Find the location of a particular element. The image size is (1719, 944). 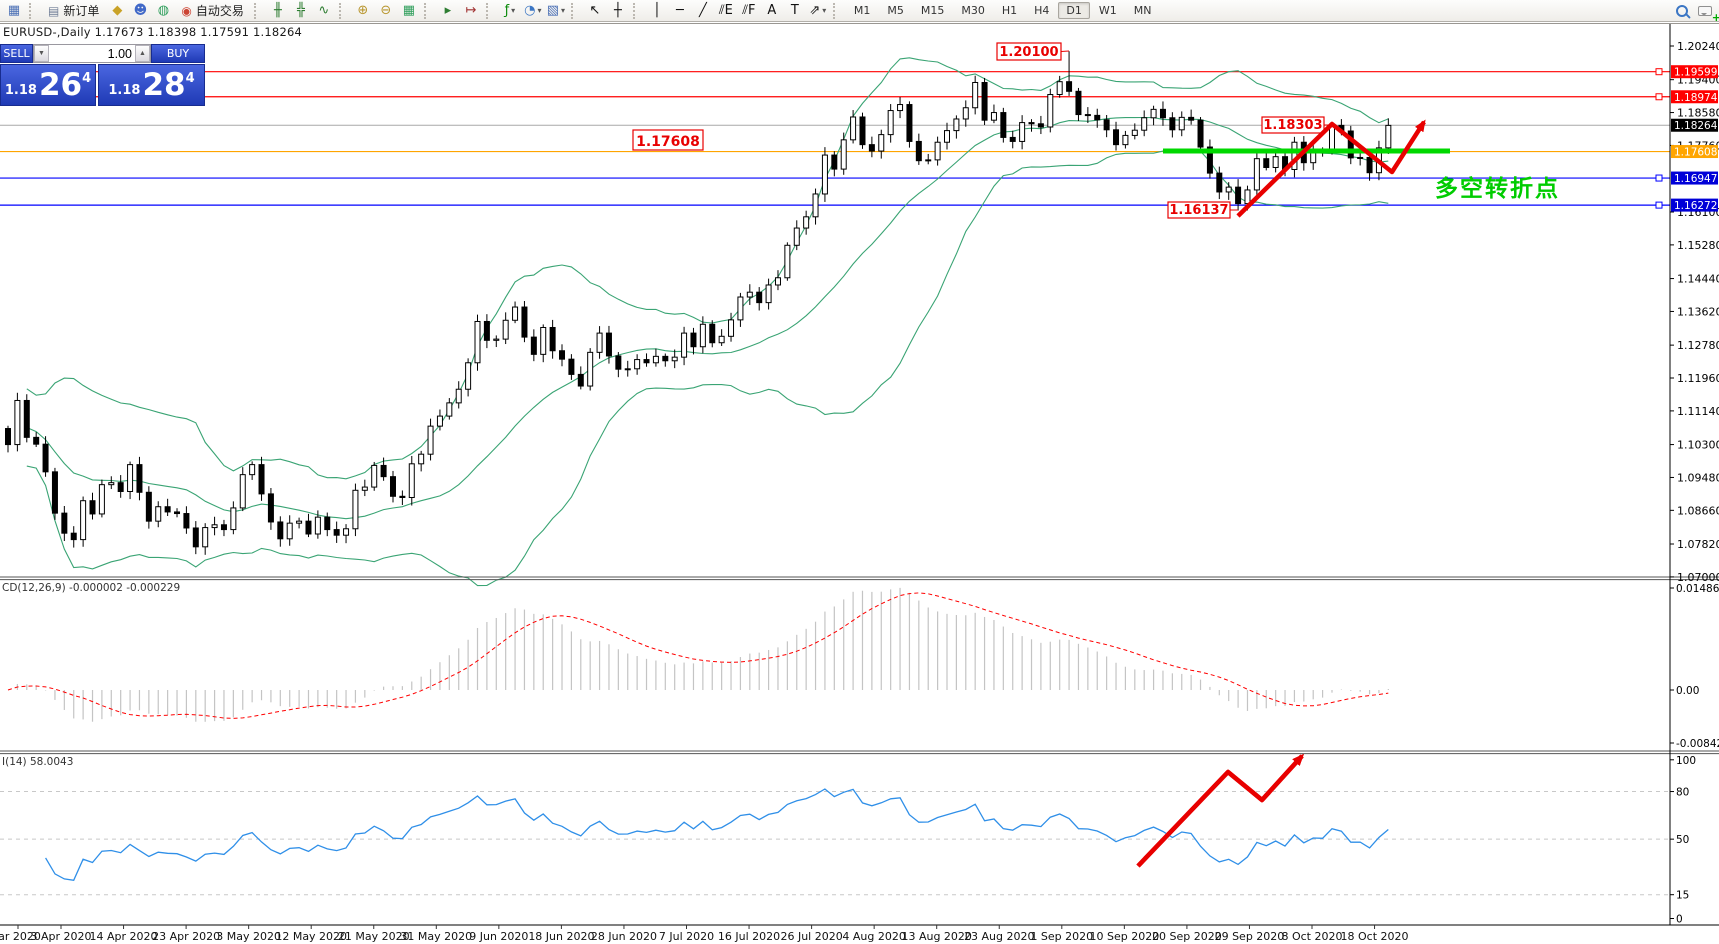

one-click-trading-panel: SELL ▼ ▲ BUY 1.18 26 4 1.18 28 4 is located at coordinates (102, 75).